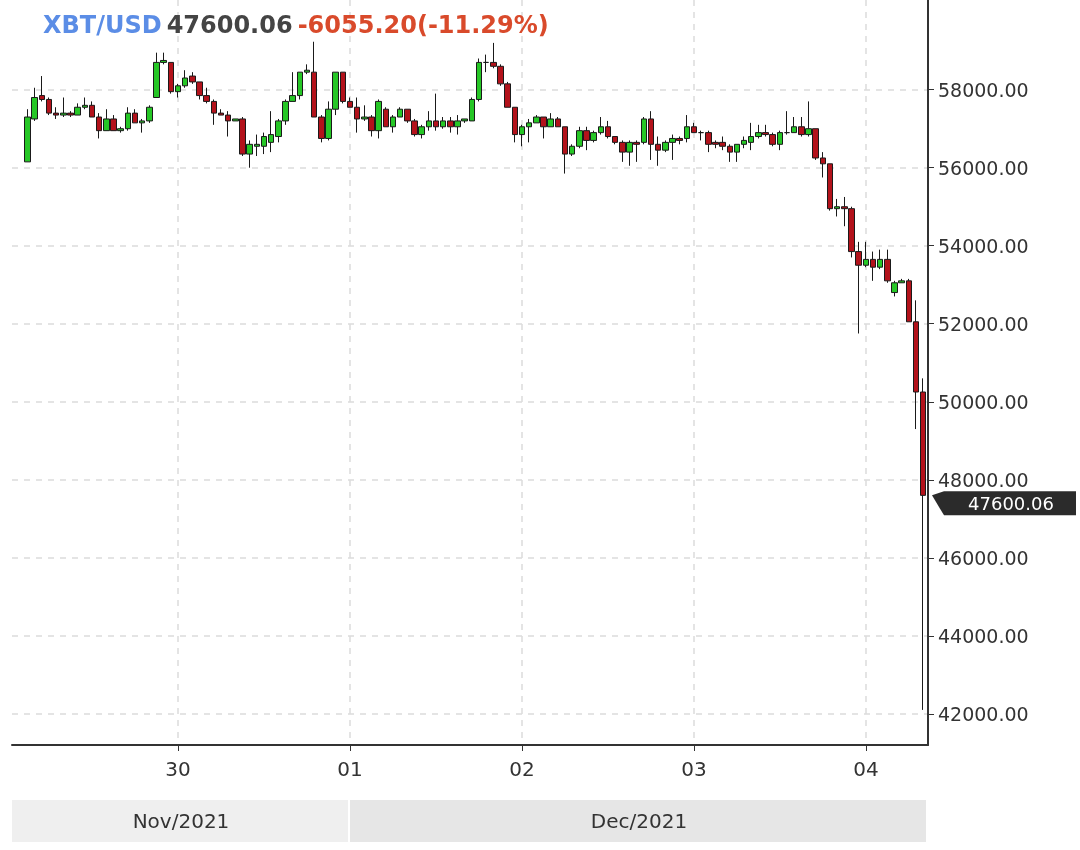 The height and width of the screenshot is (850, 1080). Describe the element at coordinates (178, 769) in the screenshot. I see `x-tick-label: 30` at that location.